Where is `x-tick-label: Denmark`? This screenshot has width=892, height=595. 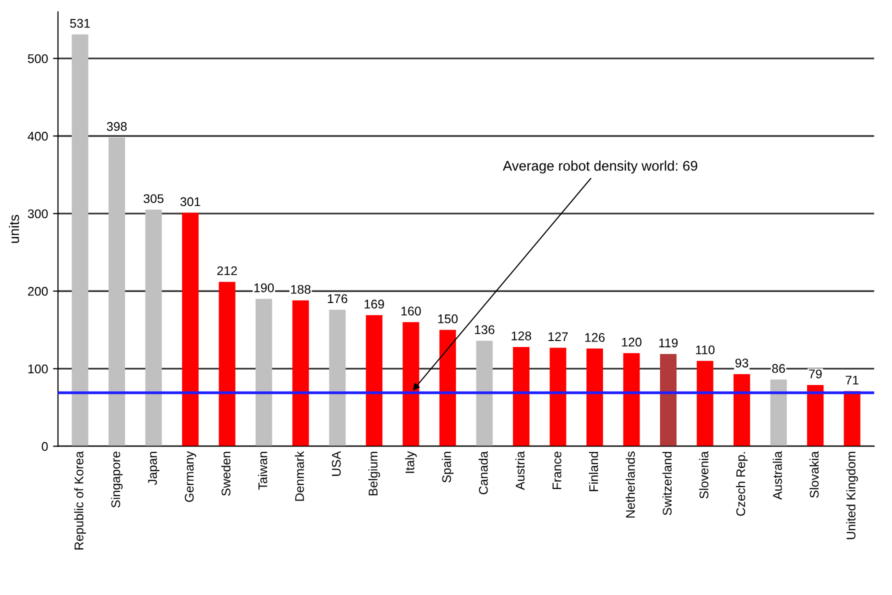 x-tick-label: Denmark is located at coordinates (299, 476).